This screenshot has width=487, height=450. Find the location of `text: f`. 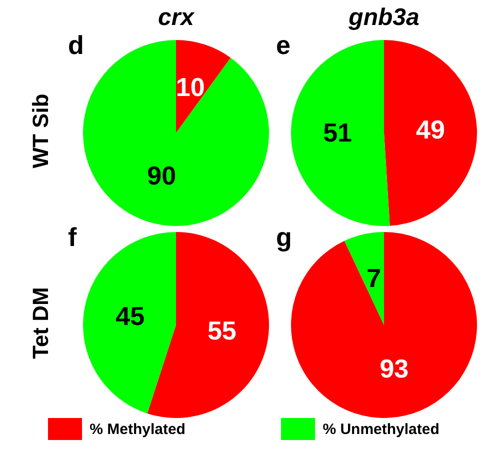

text: f is located at coordinates (72, 237).